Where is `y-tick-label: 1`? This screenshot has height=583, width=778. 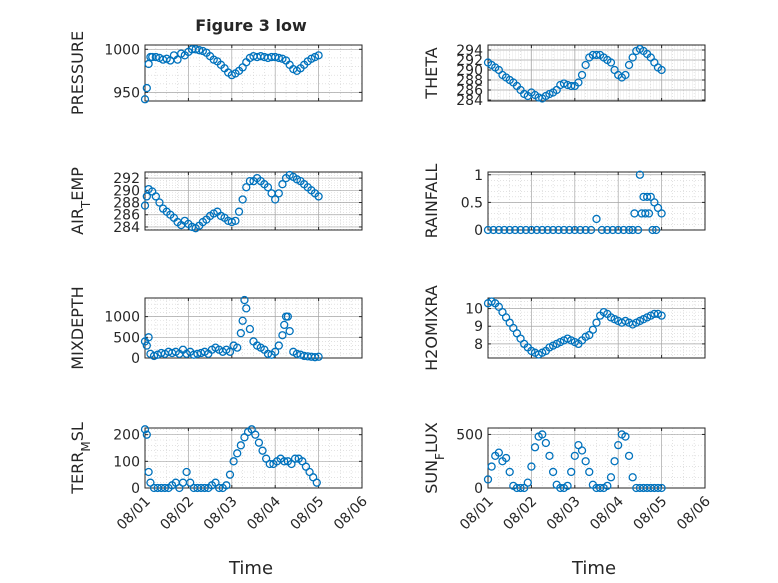
y-tick-label: 1 is located at coordinates (478, 176).